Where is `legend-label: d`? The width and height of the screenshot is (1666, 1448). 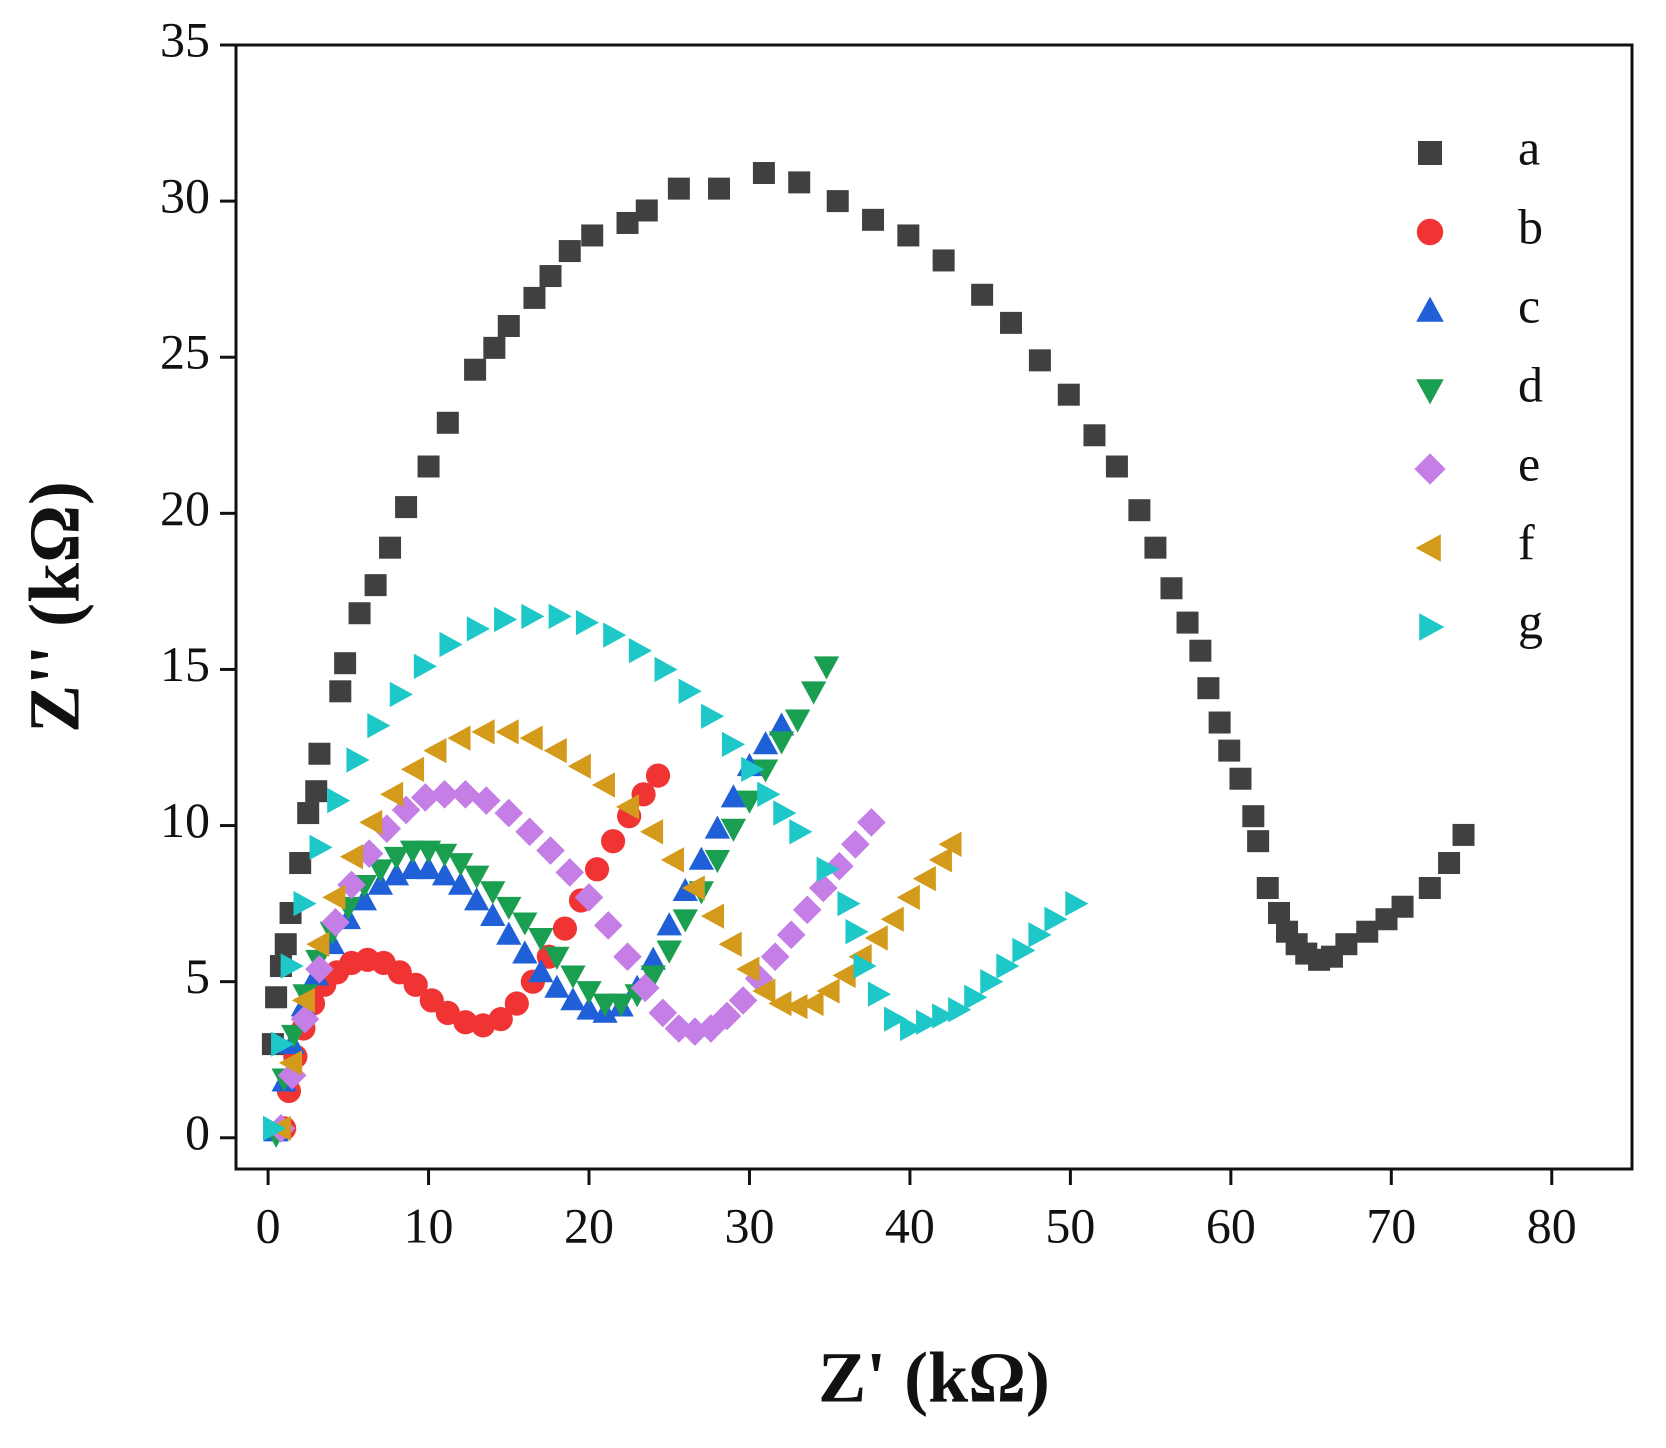
legend-label: d is located at coordinates (1530, 384).